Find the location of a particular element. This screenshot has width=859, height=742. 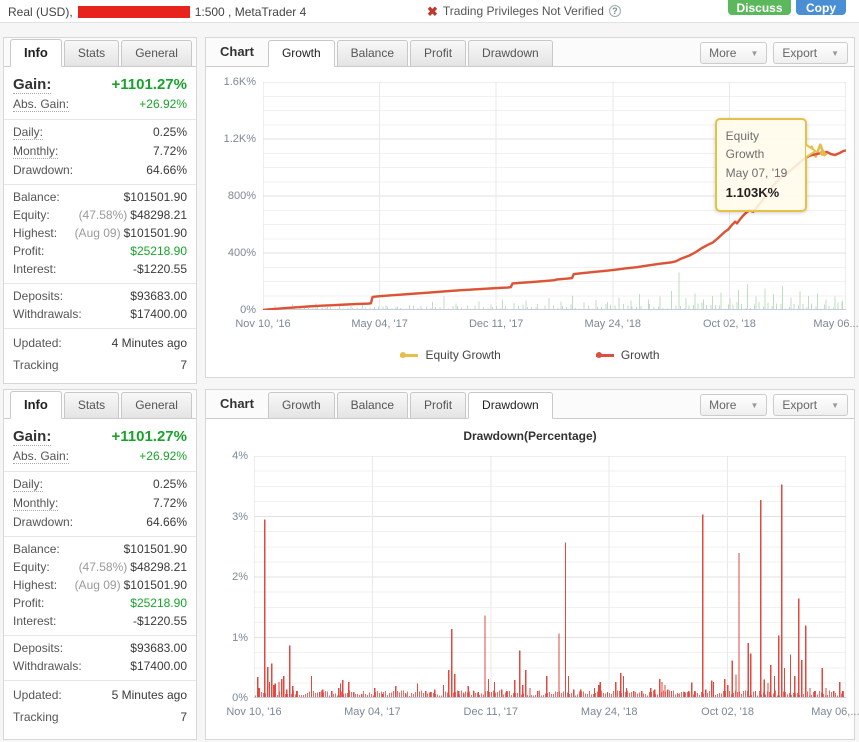

copy-button: Copy is located at coordinates (821, 7).